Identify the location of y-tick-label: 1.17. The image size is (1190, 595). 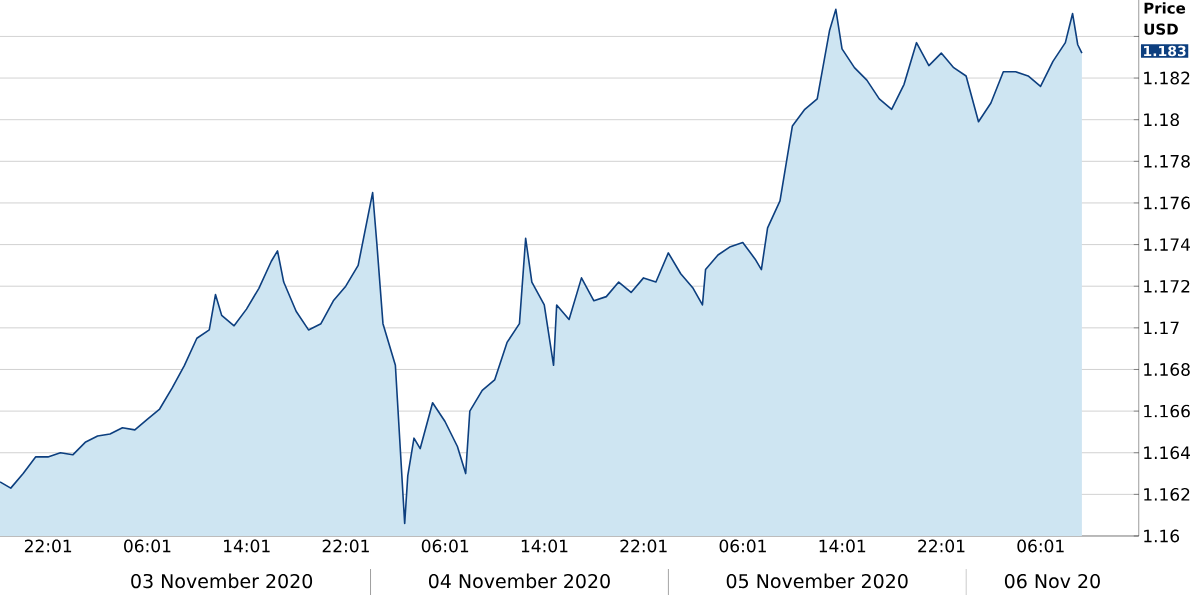
(1161, 328).